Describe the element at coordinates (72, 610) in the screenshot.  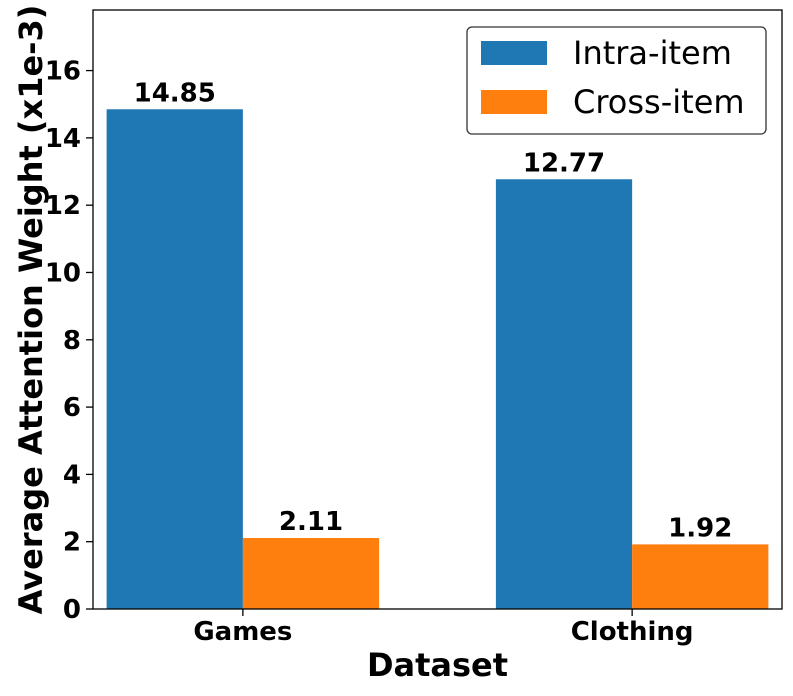
I see `y-tick-label: 0` at that location.